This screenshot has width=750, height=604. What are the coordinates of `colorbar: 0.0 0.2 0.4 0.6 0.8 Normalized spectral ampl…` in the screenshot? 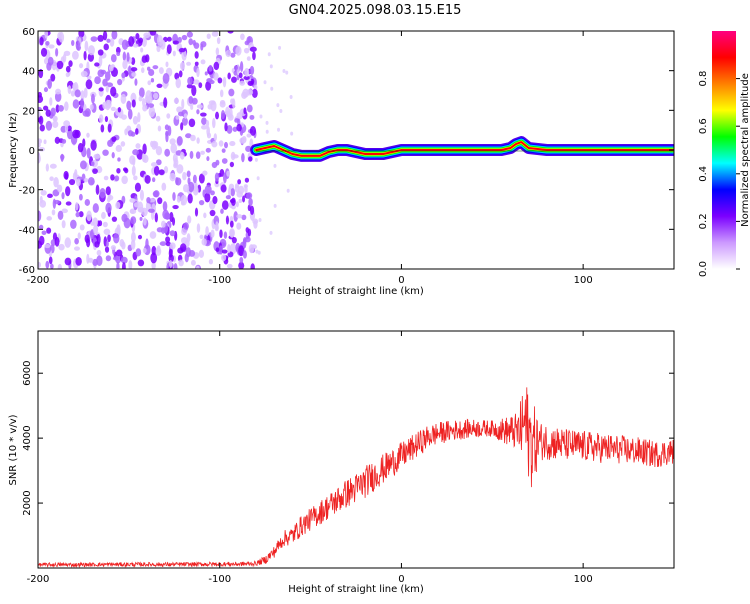 It's located at (724, 154).